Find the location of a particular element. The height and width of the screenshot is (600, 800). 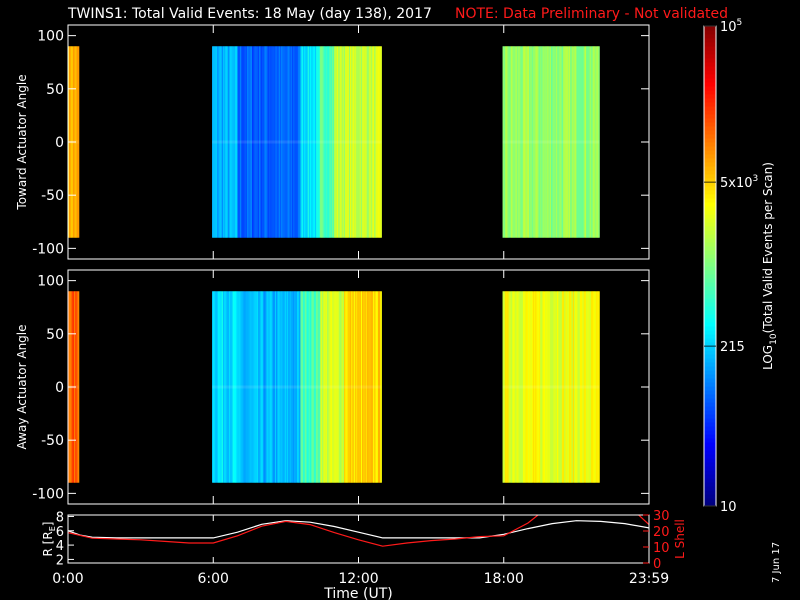

colorbar-tick-label: 105 is located at coordinates (731, 26).